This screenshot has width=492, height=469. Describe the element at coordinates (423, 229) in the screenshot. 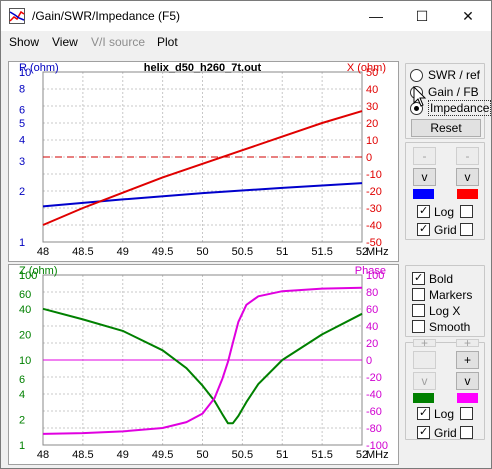

I see `grid-r-checkbox-box` at that location.